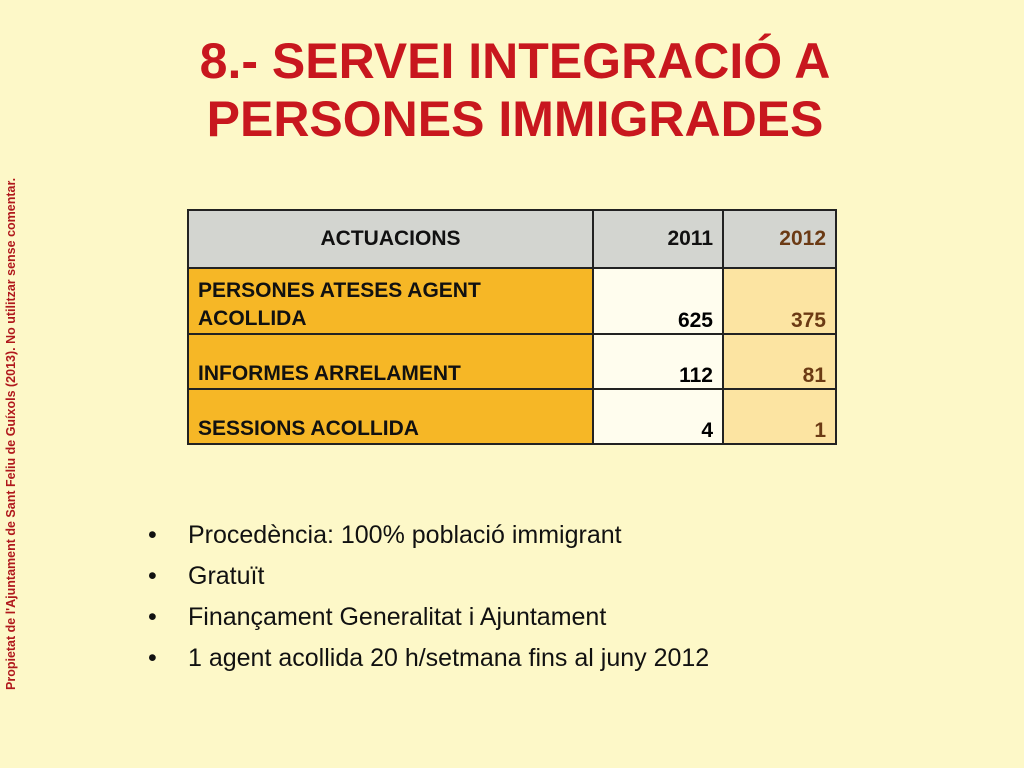  What do you see at coordinates (339, 290) in the screenshot?
I see `row-label-line-1: PERSONES ATESES AGENT` at bounding box center [339, 290].